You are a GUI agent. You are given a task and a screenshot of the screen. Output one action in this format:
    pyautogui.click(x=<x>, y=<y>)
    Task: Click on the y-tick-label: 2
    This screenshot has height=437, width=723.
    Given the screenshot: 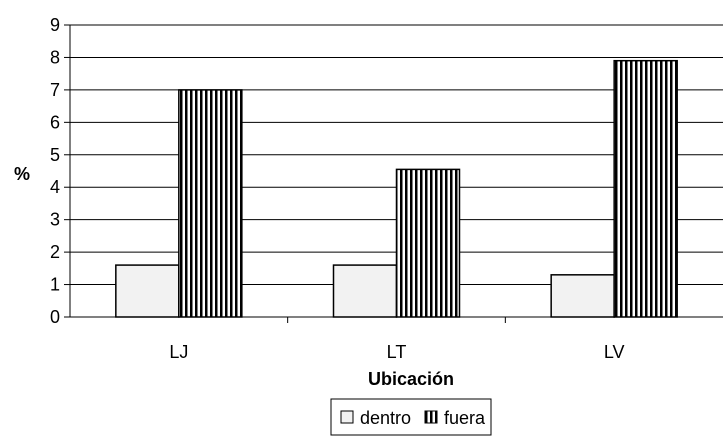 What is the action you would take?
    pyautogui.click(x=55, y=252)
    